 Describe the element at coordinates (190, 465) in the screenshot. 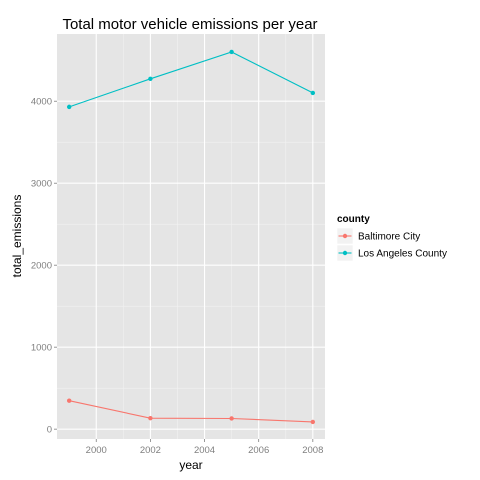

I see `x-axis-title: year` at that location.